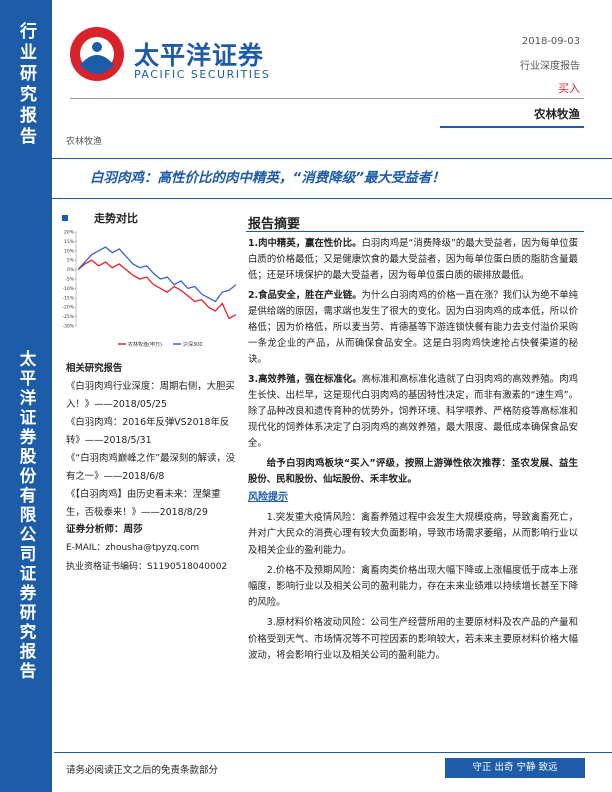 The width and height of the screenshot is (612, 792). Describe the element at coordinates (68, 298) in the screenshot. I see `y-tick-label: -15%` at that location.